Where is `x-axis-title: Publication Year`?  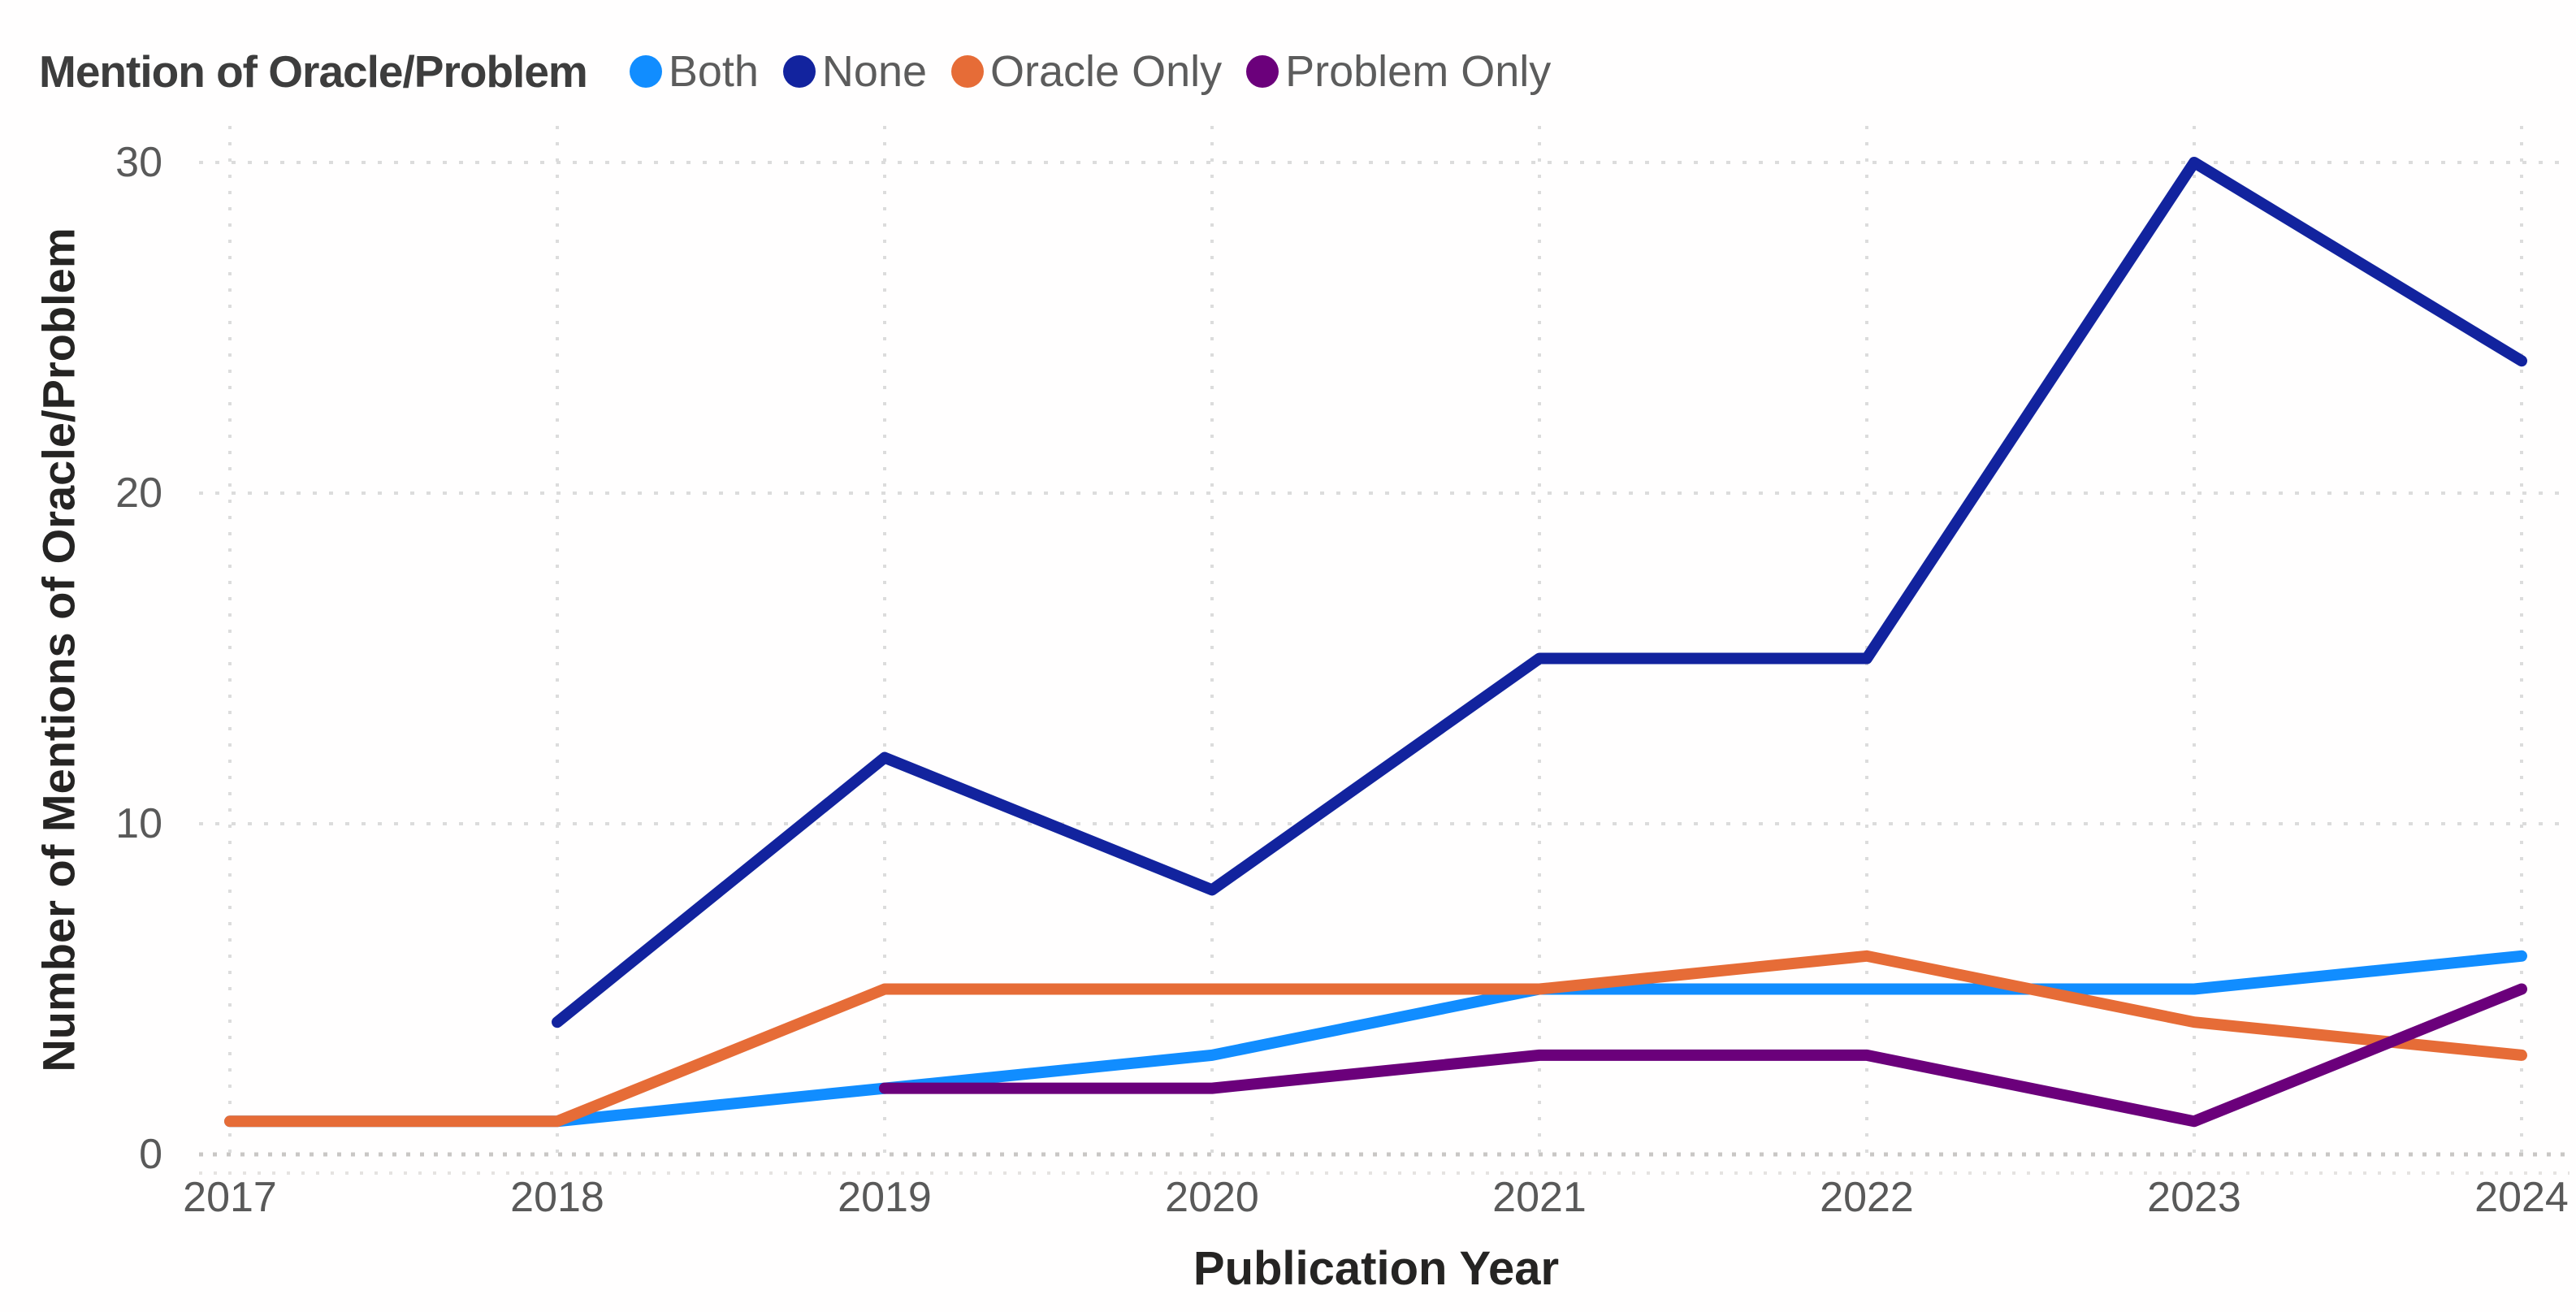
x-axis-title: Publication Year is located at coordinates (1376, 1268).